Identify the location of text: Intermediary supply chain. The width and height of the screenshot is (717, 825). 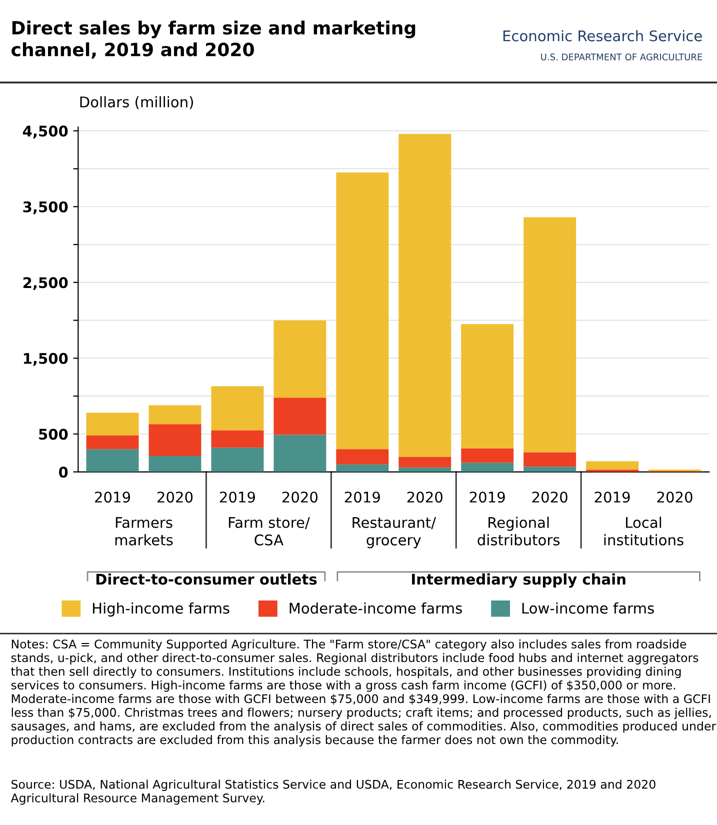
(519, 580).